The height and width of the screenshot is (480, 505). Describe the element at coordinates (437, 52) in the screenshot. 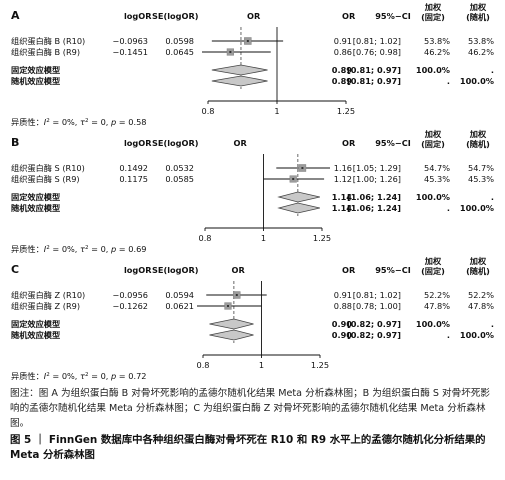

I see `study-weight-fixed: 46.2%` at that location.